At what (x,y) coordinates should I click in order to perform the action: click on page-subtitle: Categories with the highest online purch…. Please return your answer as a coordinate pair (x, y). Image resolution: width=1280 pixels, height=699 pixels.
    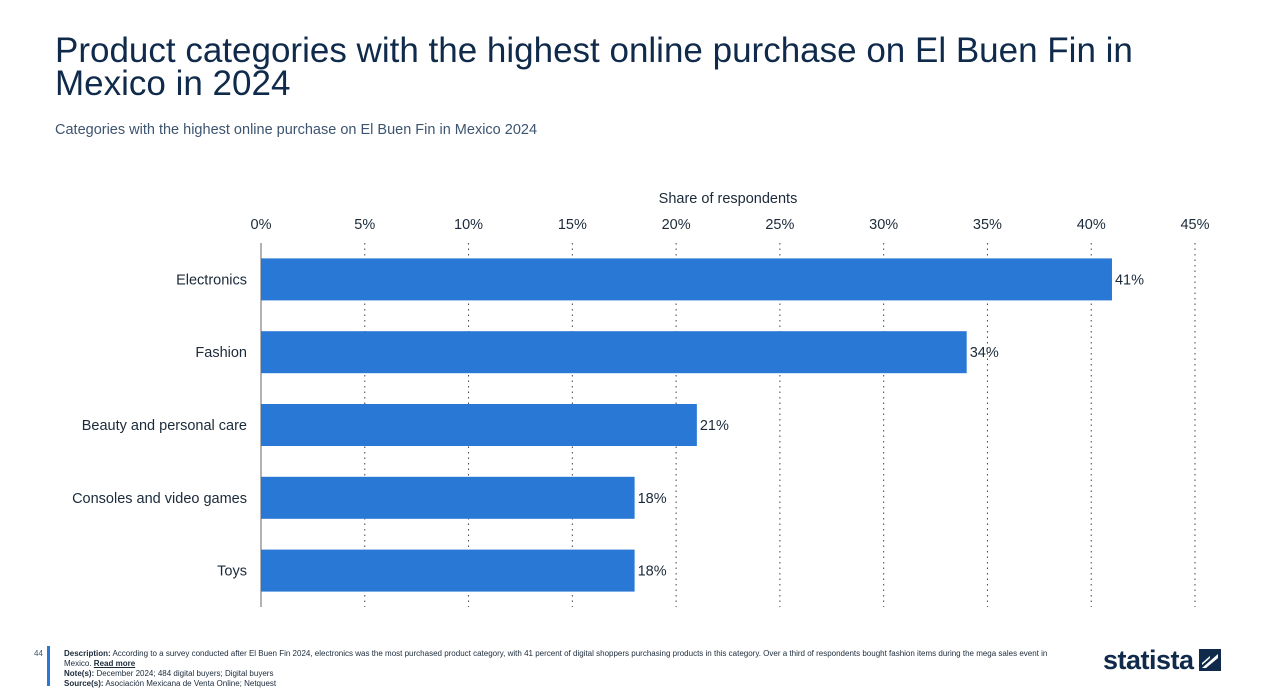
    Looking at the image, I should click on (296, 130).